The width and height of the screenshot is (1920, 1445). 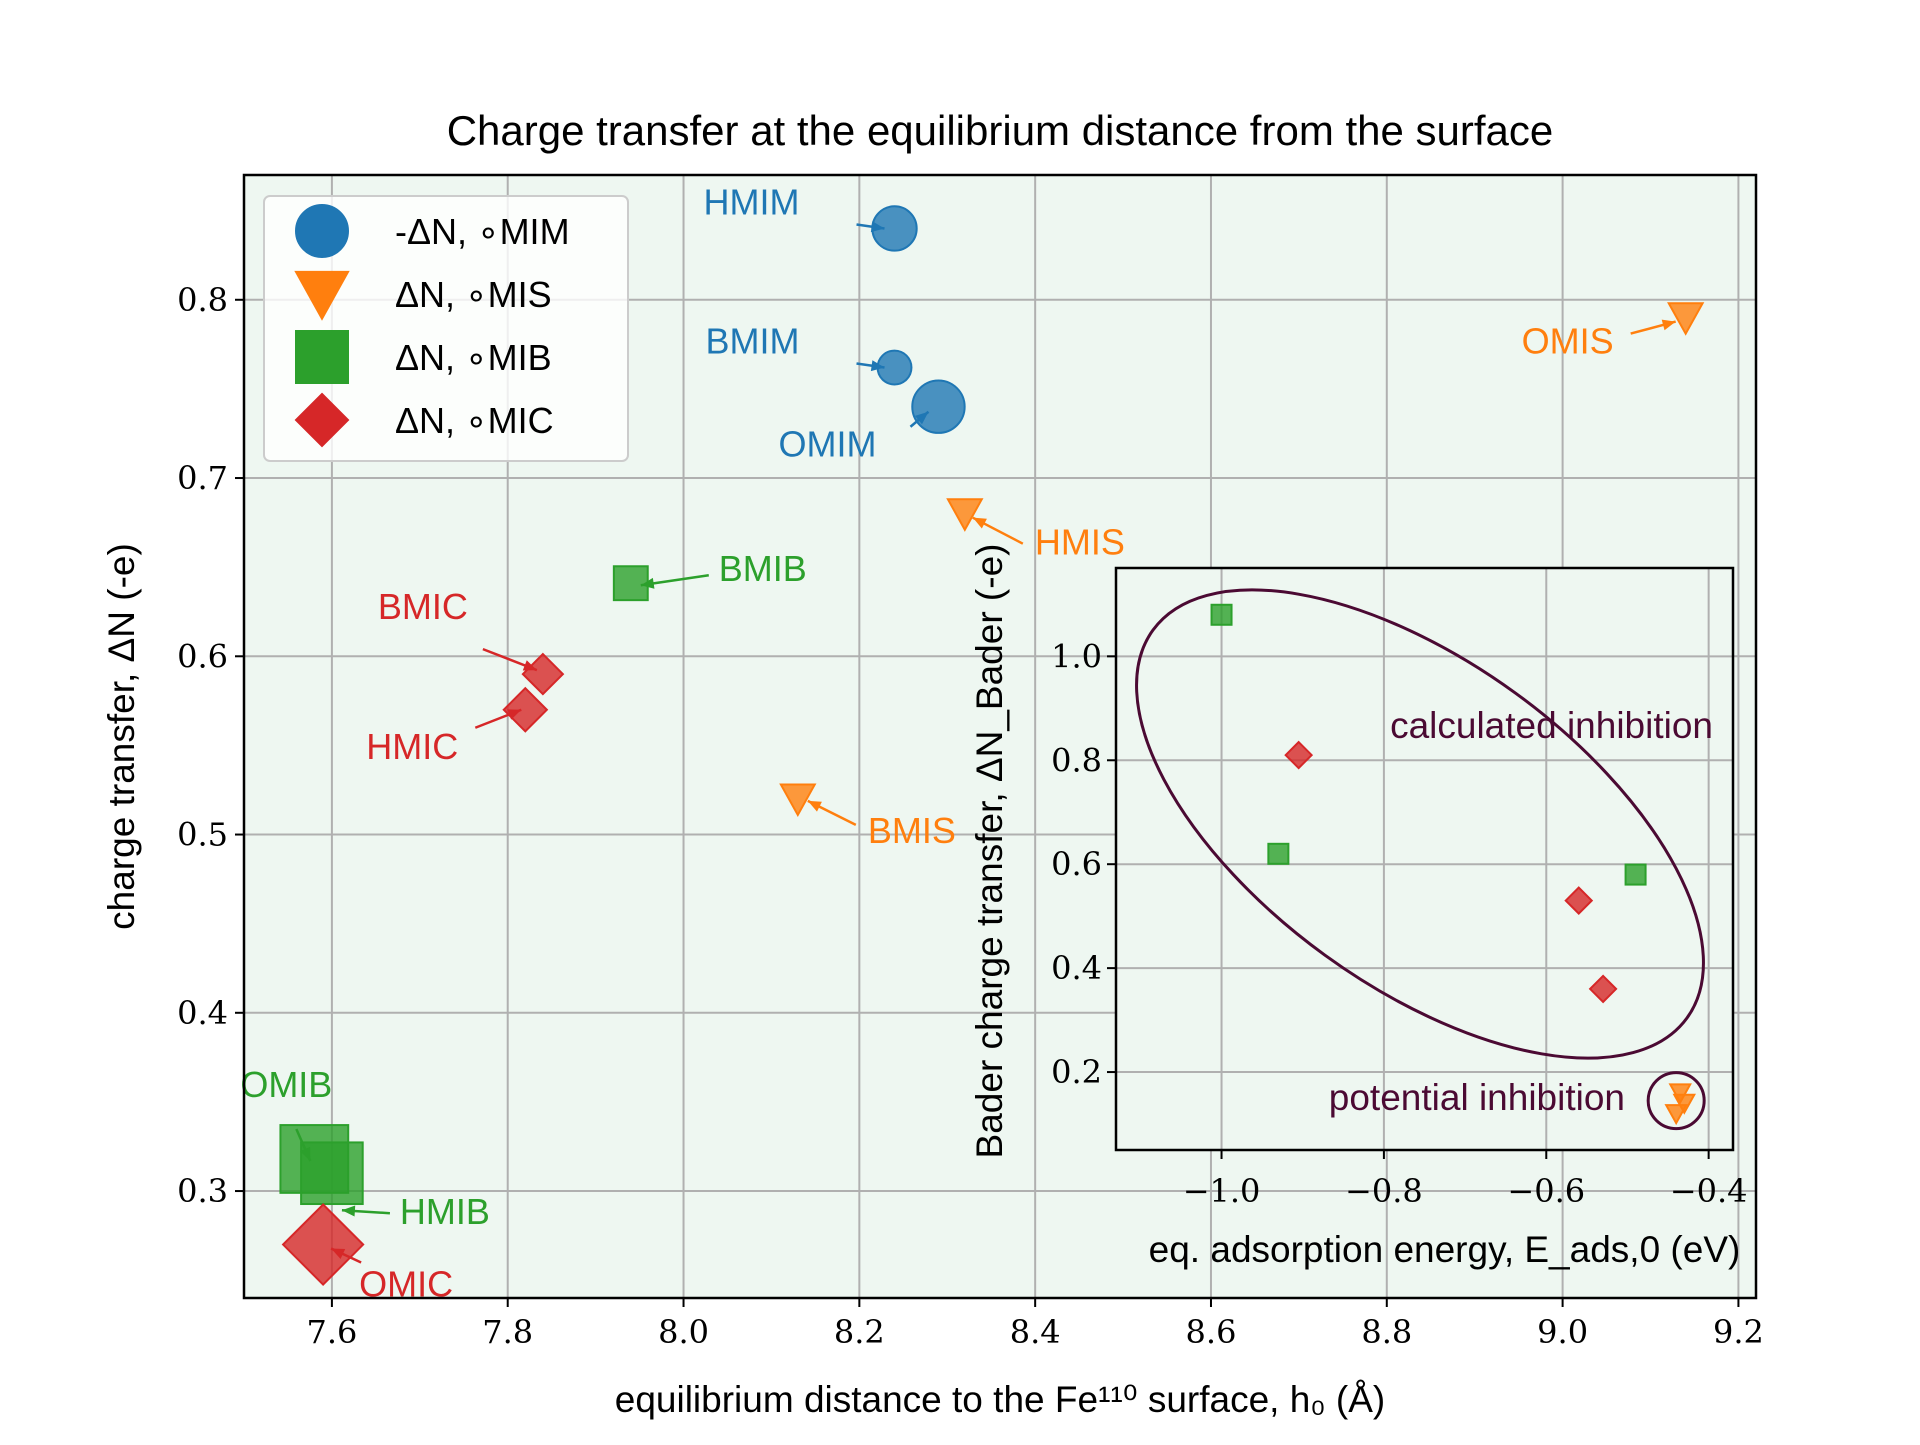 I want to click on x-tick-label: 7.8, so click(x=507, y=1332).